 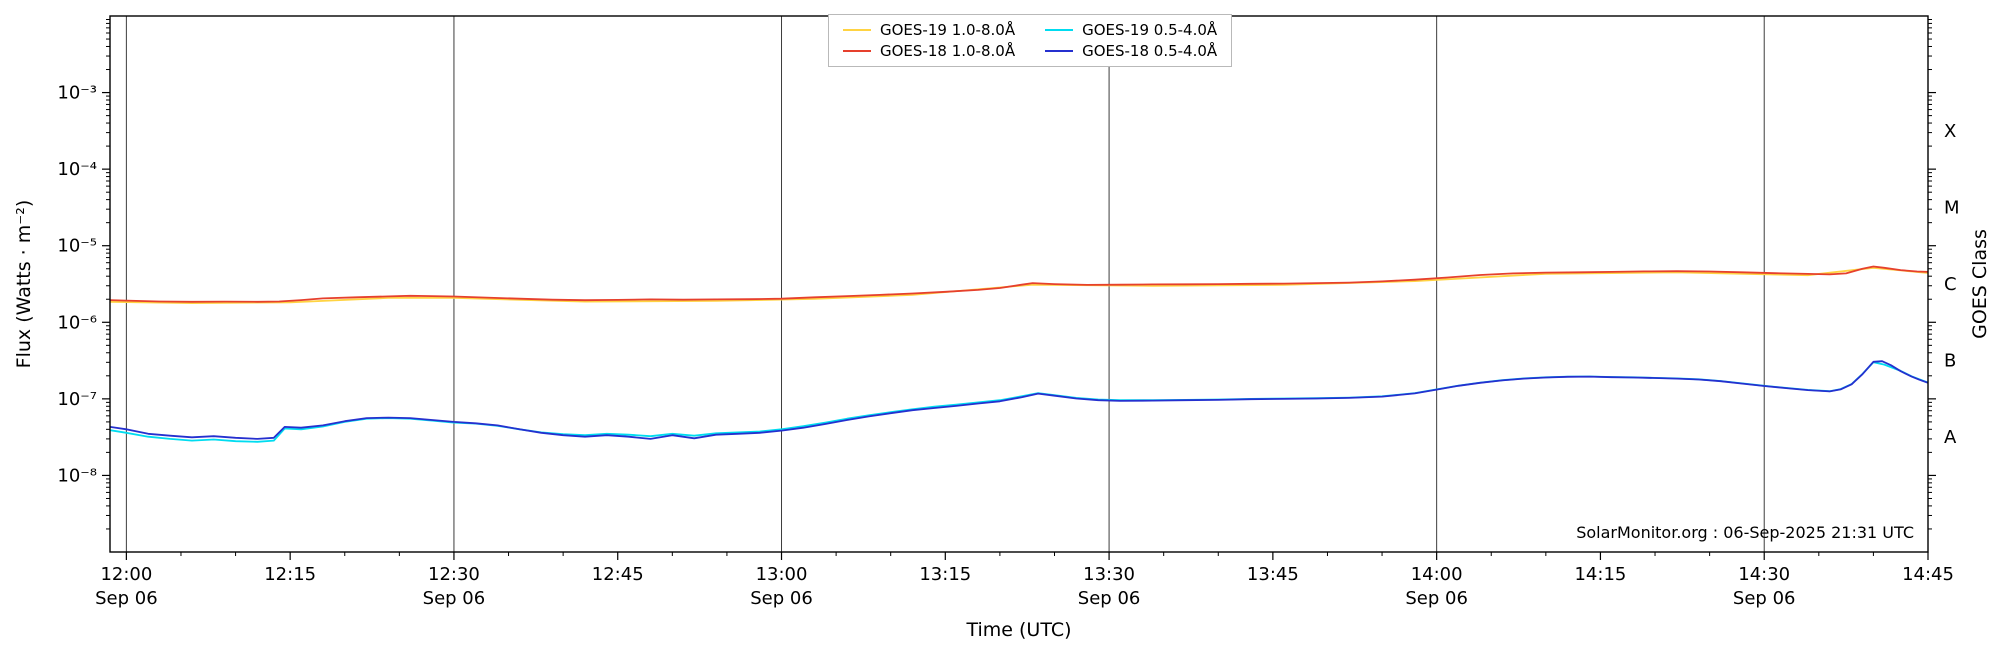 What do you see at coordinates (290, 574) in the screenshot?
I see `x-tick-label: 12:15` at bounding box center [290, 574].